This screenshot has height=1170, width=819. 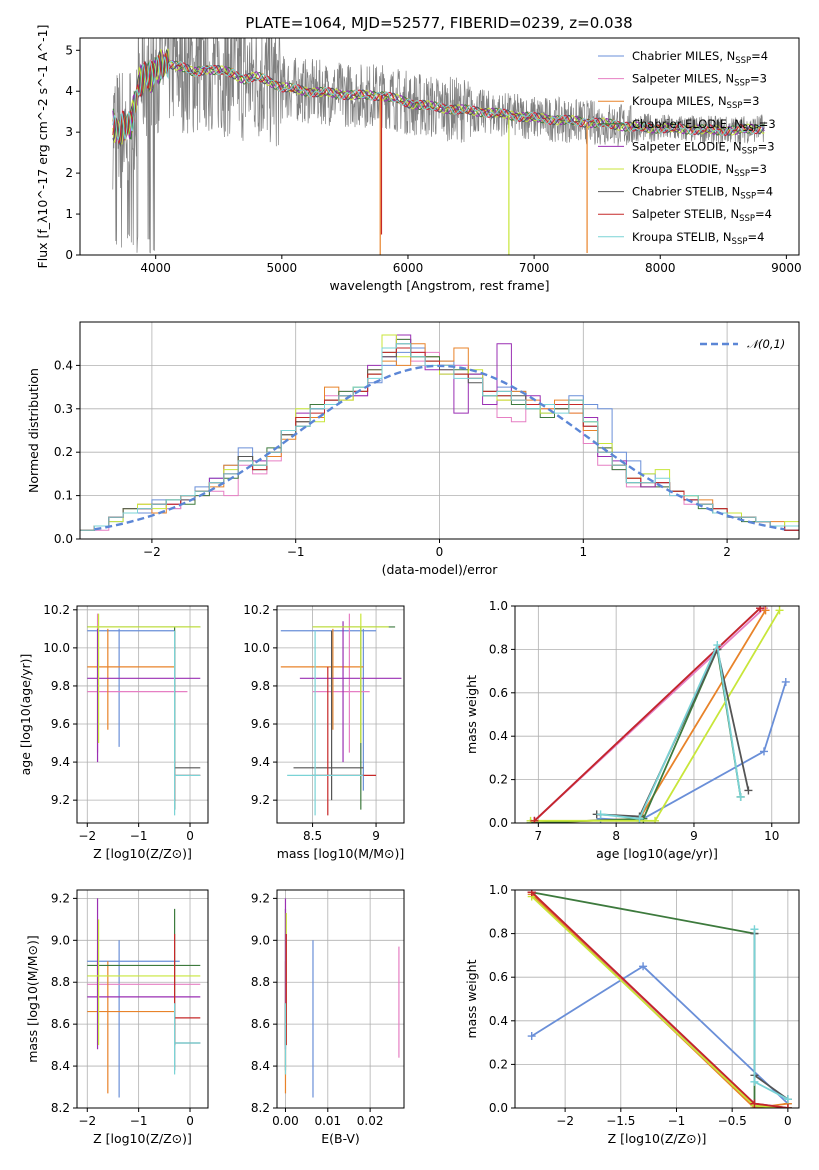 What do you see at coordinates (131, 679) in the screenshot?
I see `errorbar-kroupa-miles` at bounding box center [131, 679].